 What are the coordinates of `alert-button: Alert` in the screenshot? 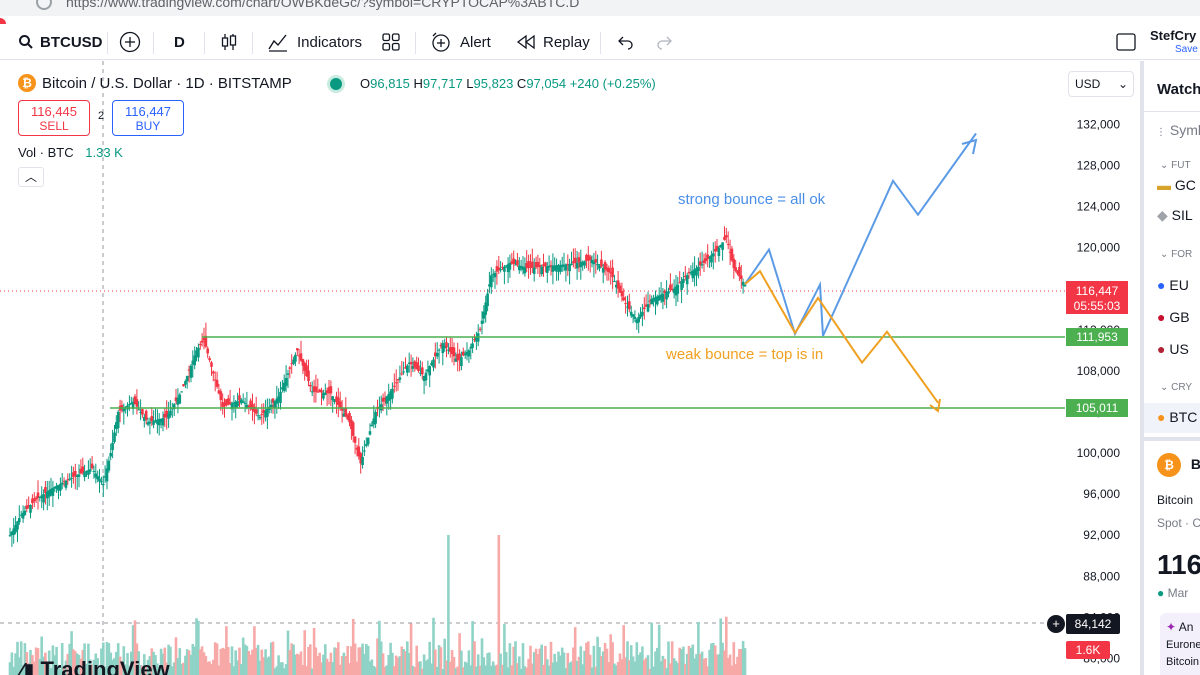 It's located at (460, 42).